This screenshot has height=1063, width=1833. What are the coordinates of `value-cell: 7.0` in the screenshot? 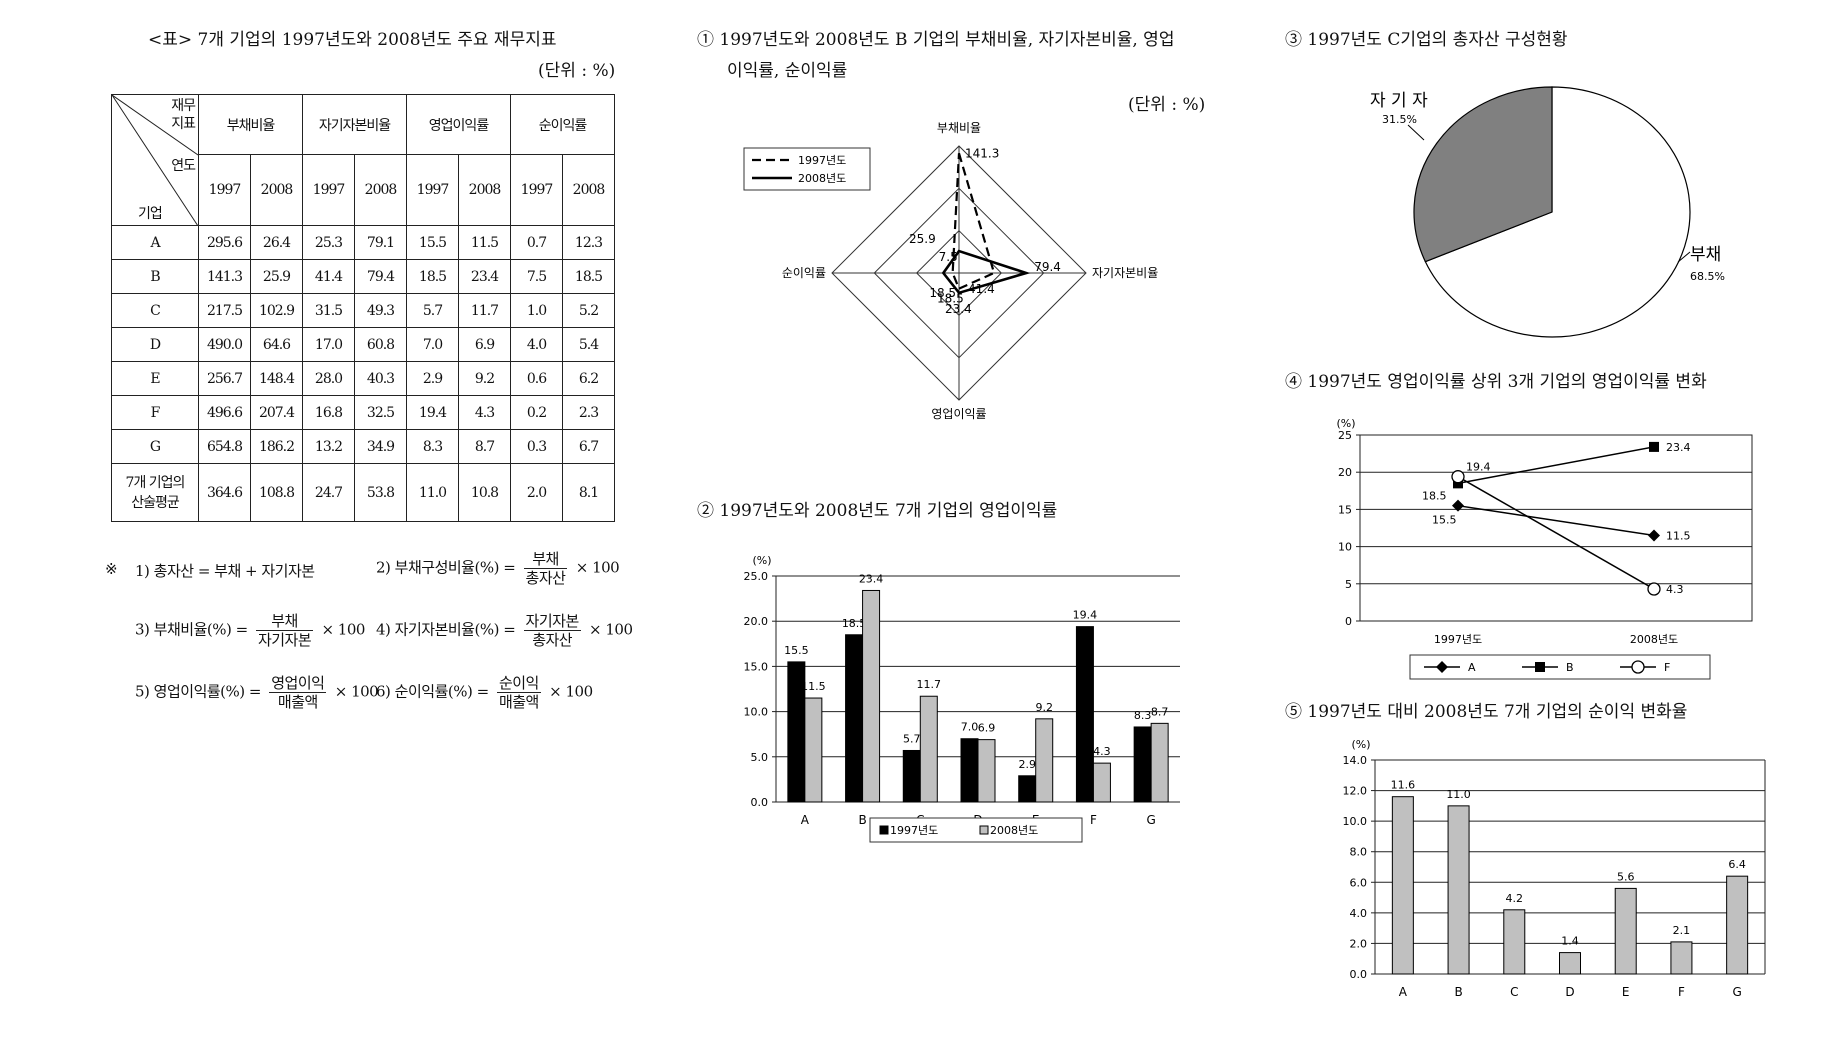 It's located at (432, 344).